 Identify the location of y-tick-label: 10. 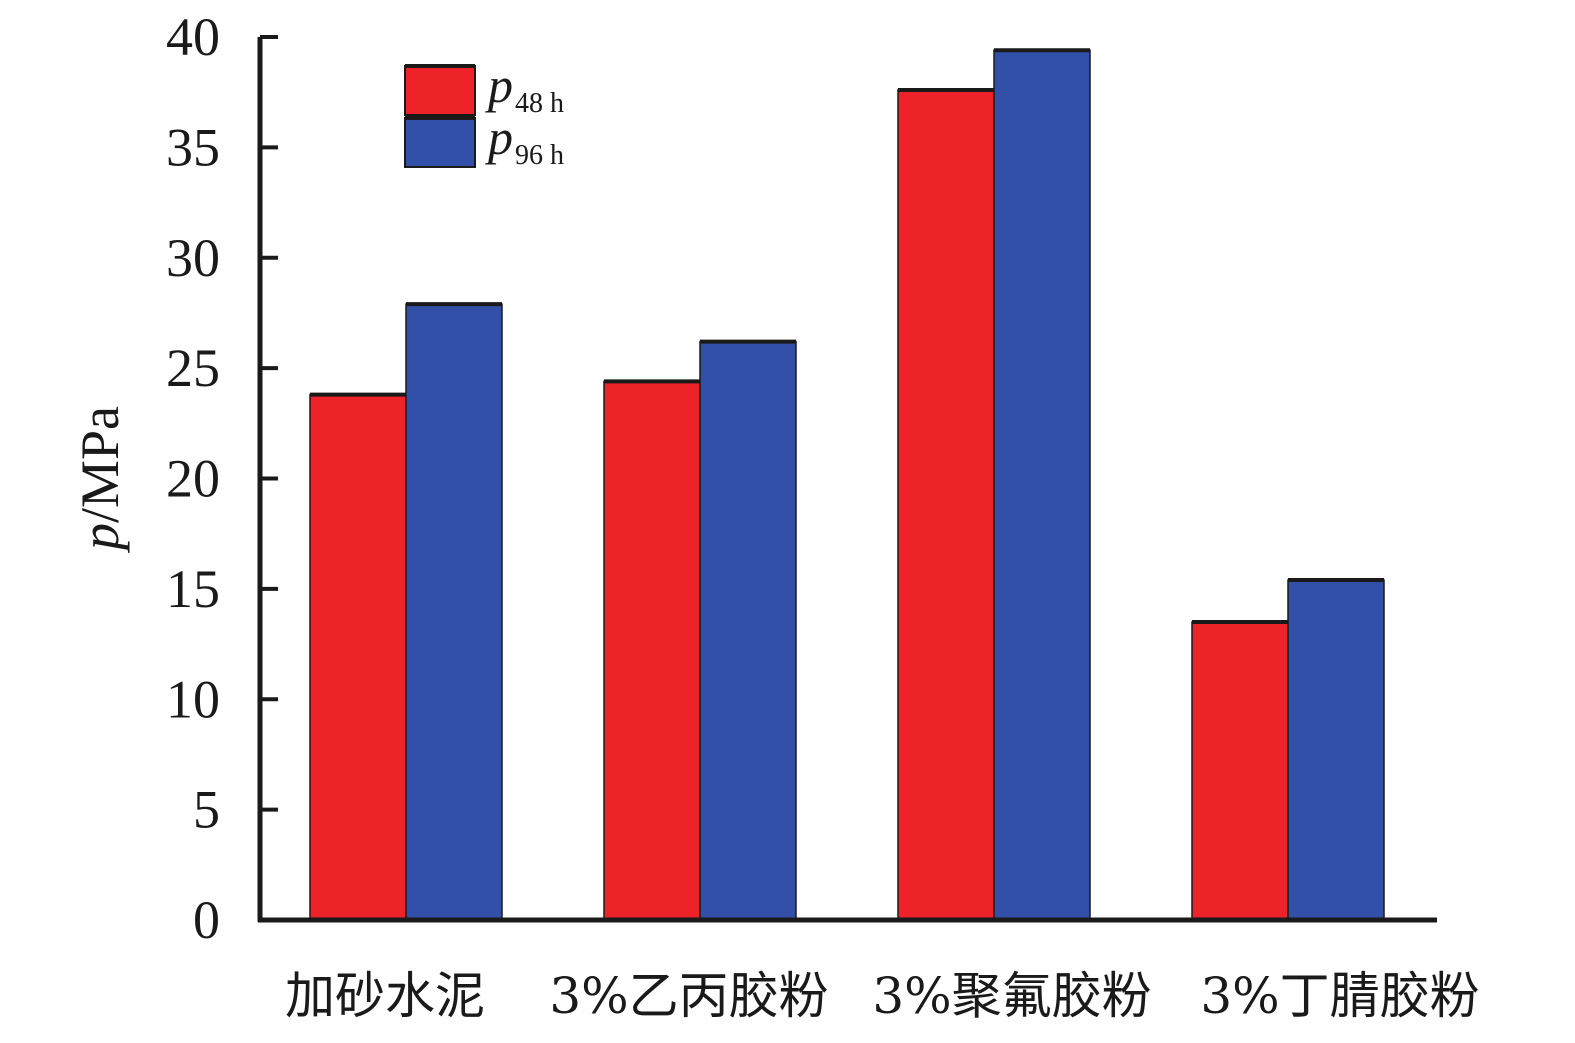
(193, 699).